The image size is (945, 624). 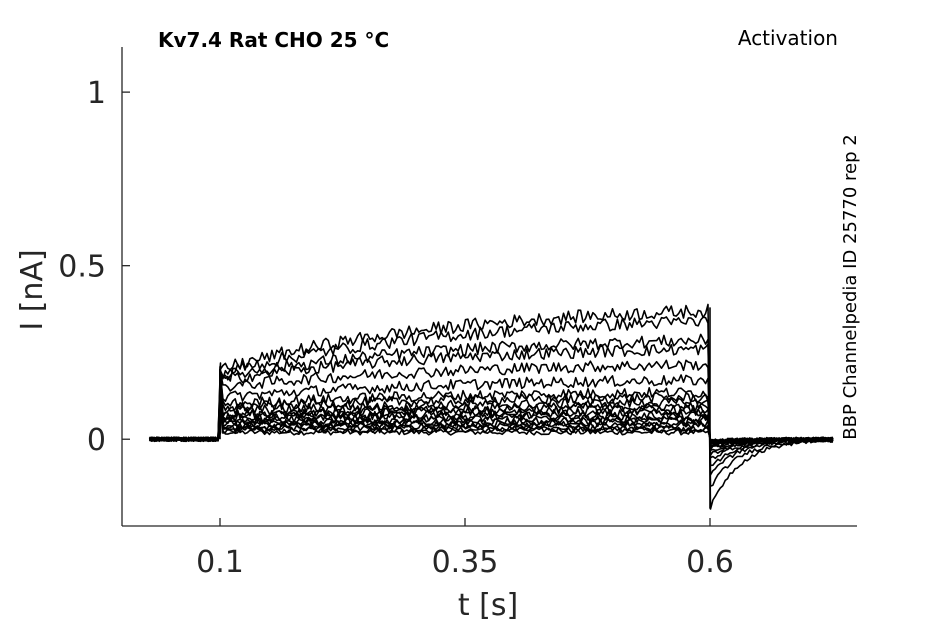 I want to click on side-label: BBP Channelpedia ID 25770 rep 2, so click(x=850, y=286).